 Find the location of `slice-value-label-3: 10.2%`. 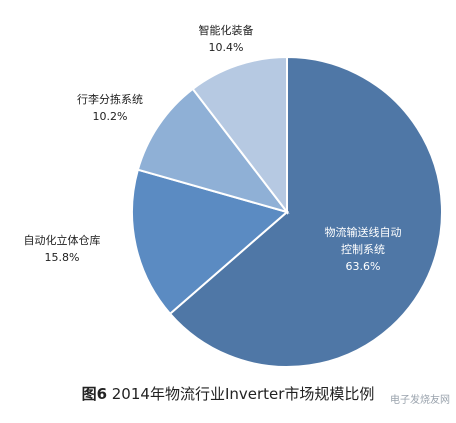

slice-value-label-3: 10.2% is located at coordinates (110, 116).